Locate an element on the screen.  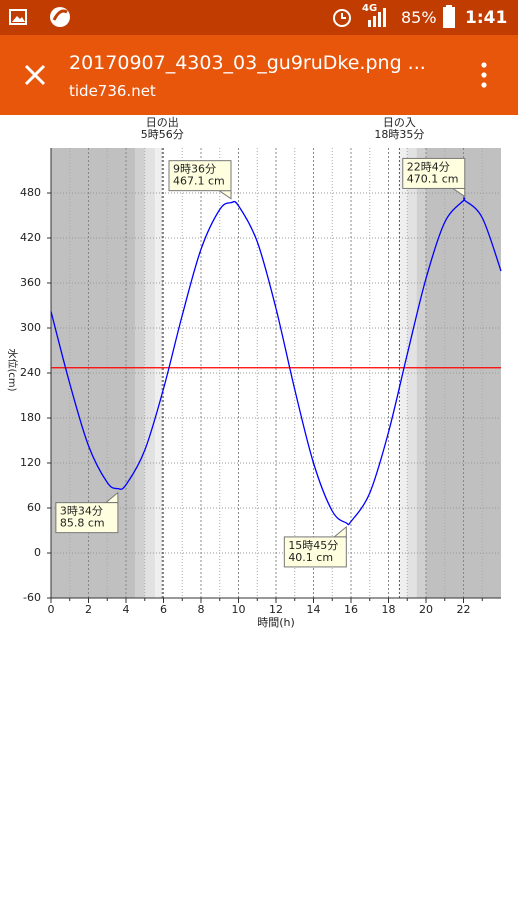
callout-time: 22時4分 is located at coordinates (428, 166).